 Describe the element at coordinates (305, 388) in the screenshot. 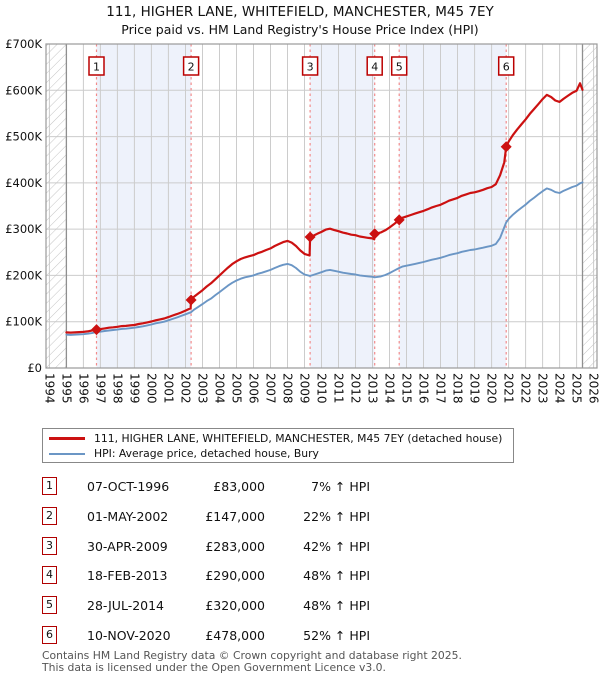

I see `x-axis-tick-label: 2009` at that location.